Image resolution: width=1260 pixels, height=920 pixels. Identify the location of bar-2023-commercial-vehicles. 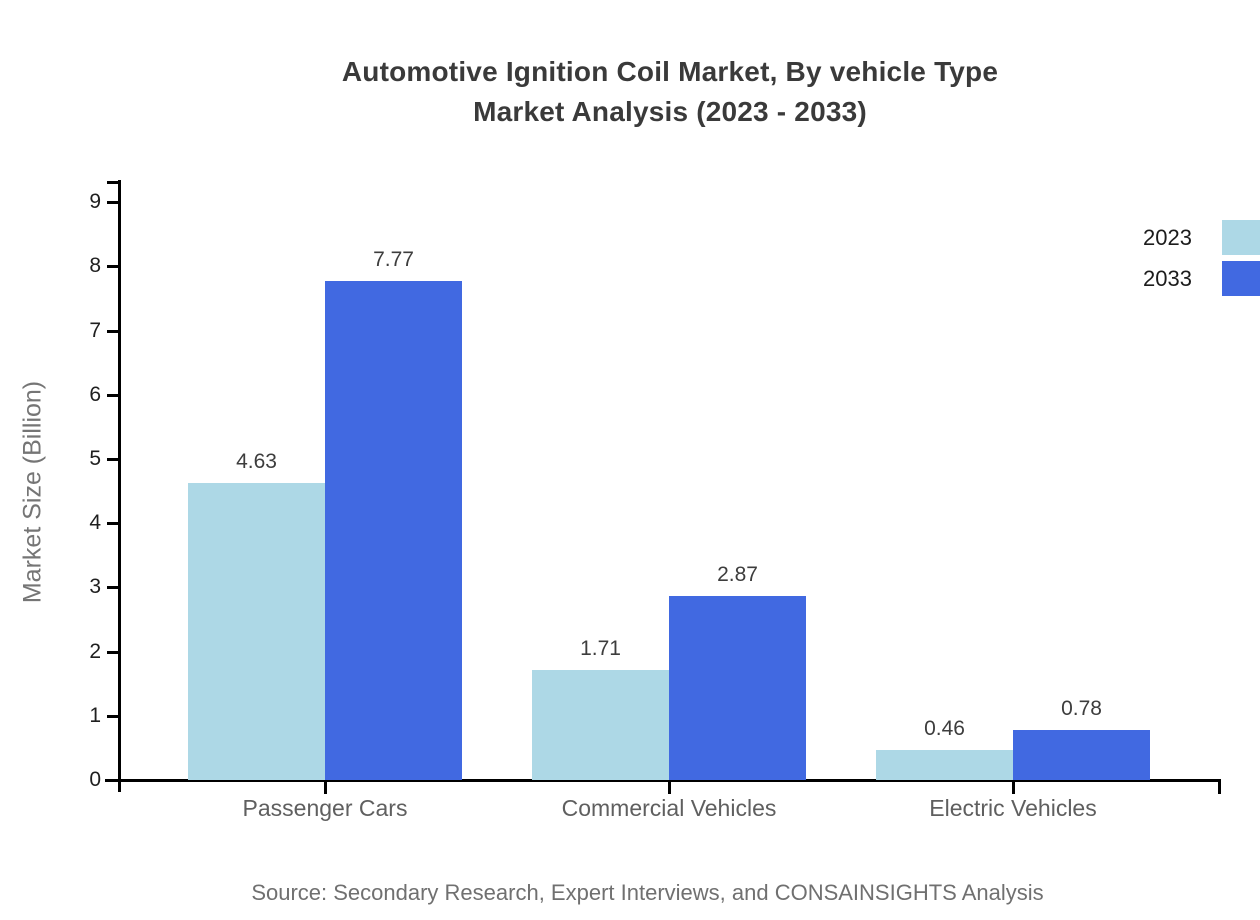
(600, 725).